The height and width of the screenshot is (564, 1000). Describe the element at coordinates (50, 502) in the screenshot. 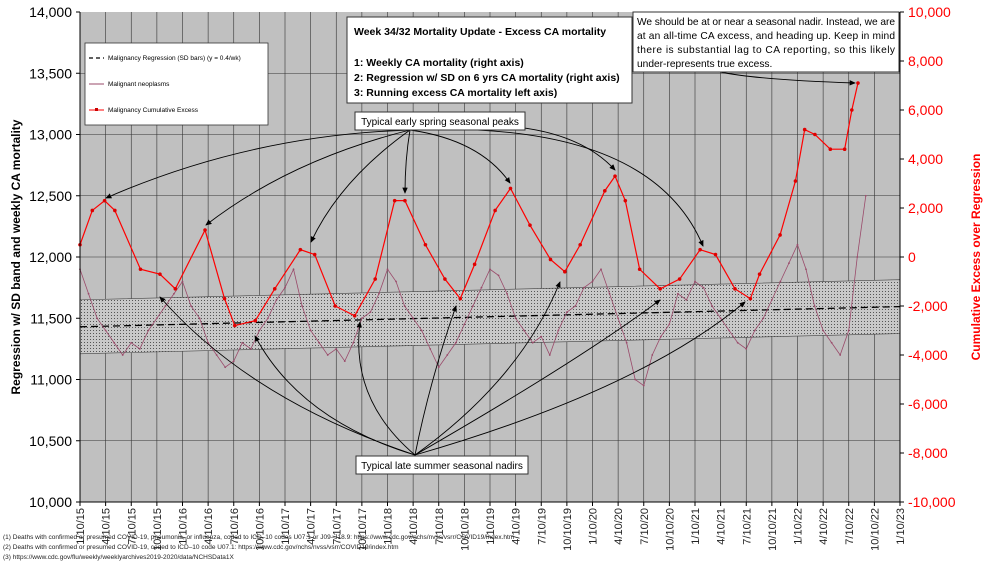

I see `left-tick-label: 10,000` at that location.